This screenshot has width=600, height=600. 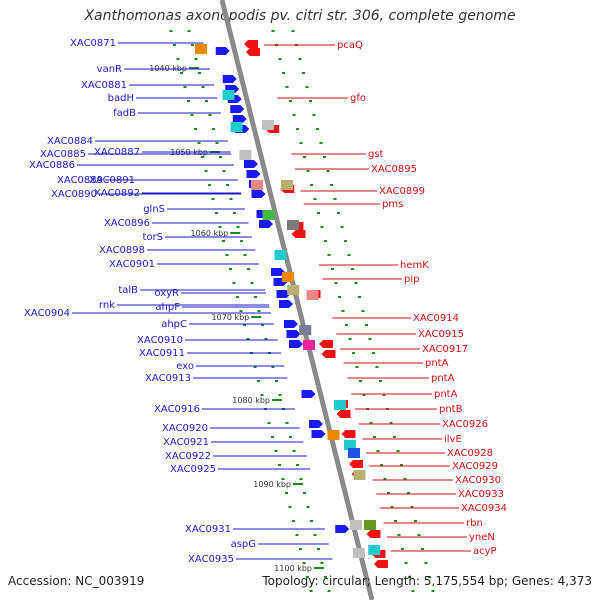 What do you see at coordinates (93, 43) in the screenshot?
I see `gene-label-left: XAC0871` at bounding box center [93, 43].